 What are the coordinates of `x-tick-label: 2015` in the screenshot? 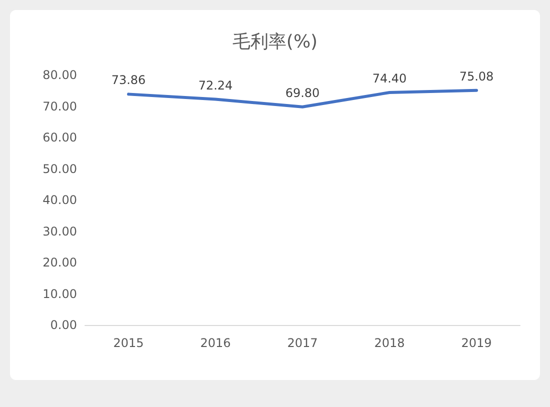 It's located at (128, 343).